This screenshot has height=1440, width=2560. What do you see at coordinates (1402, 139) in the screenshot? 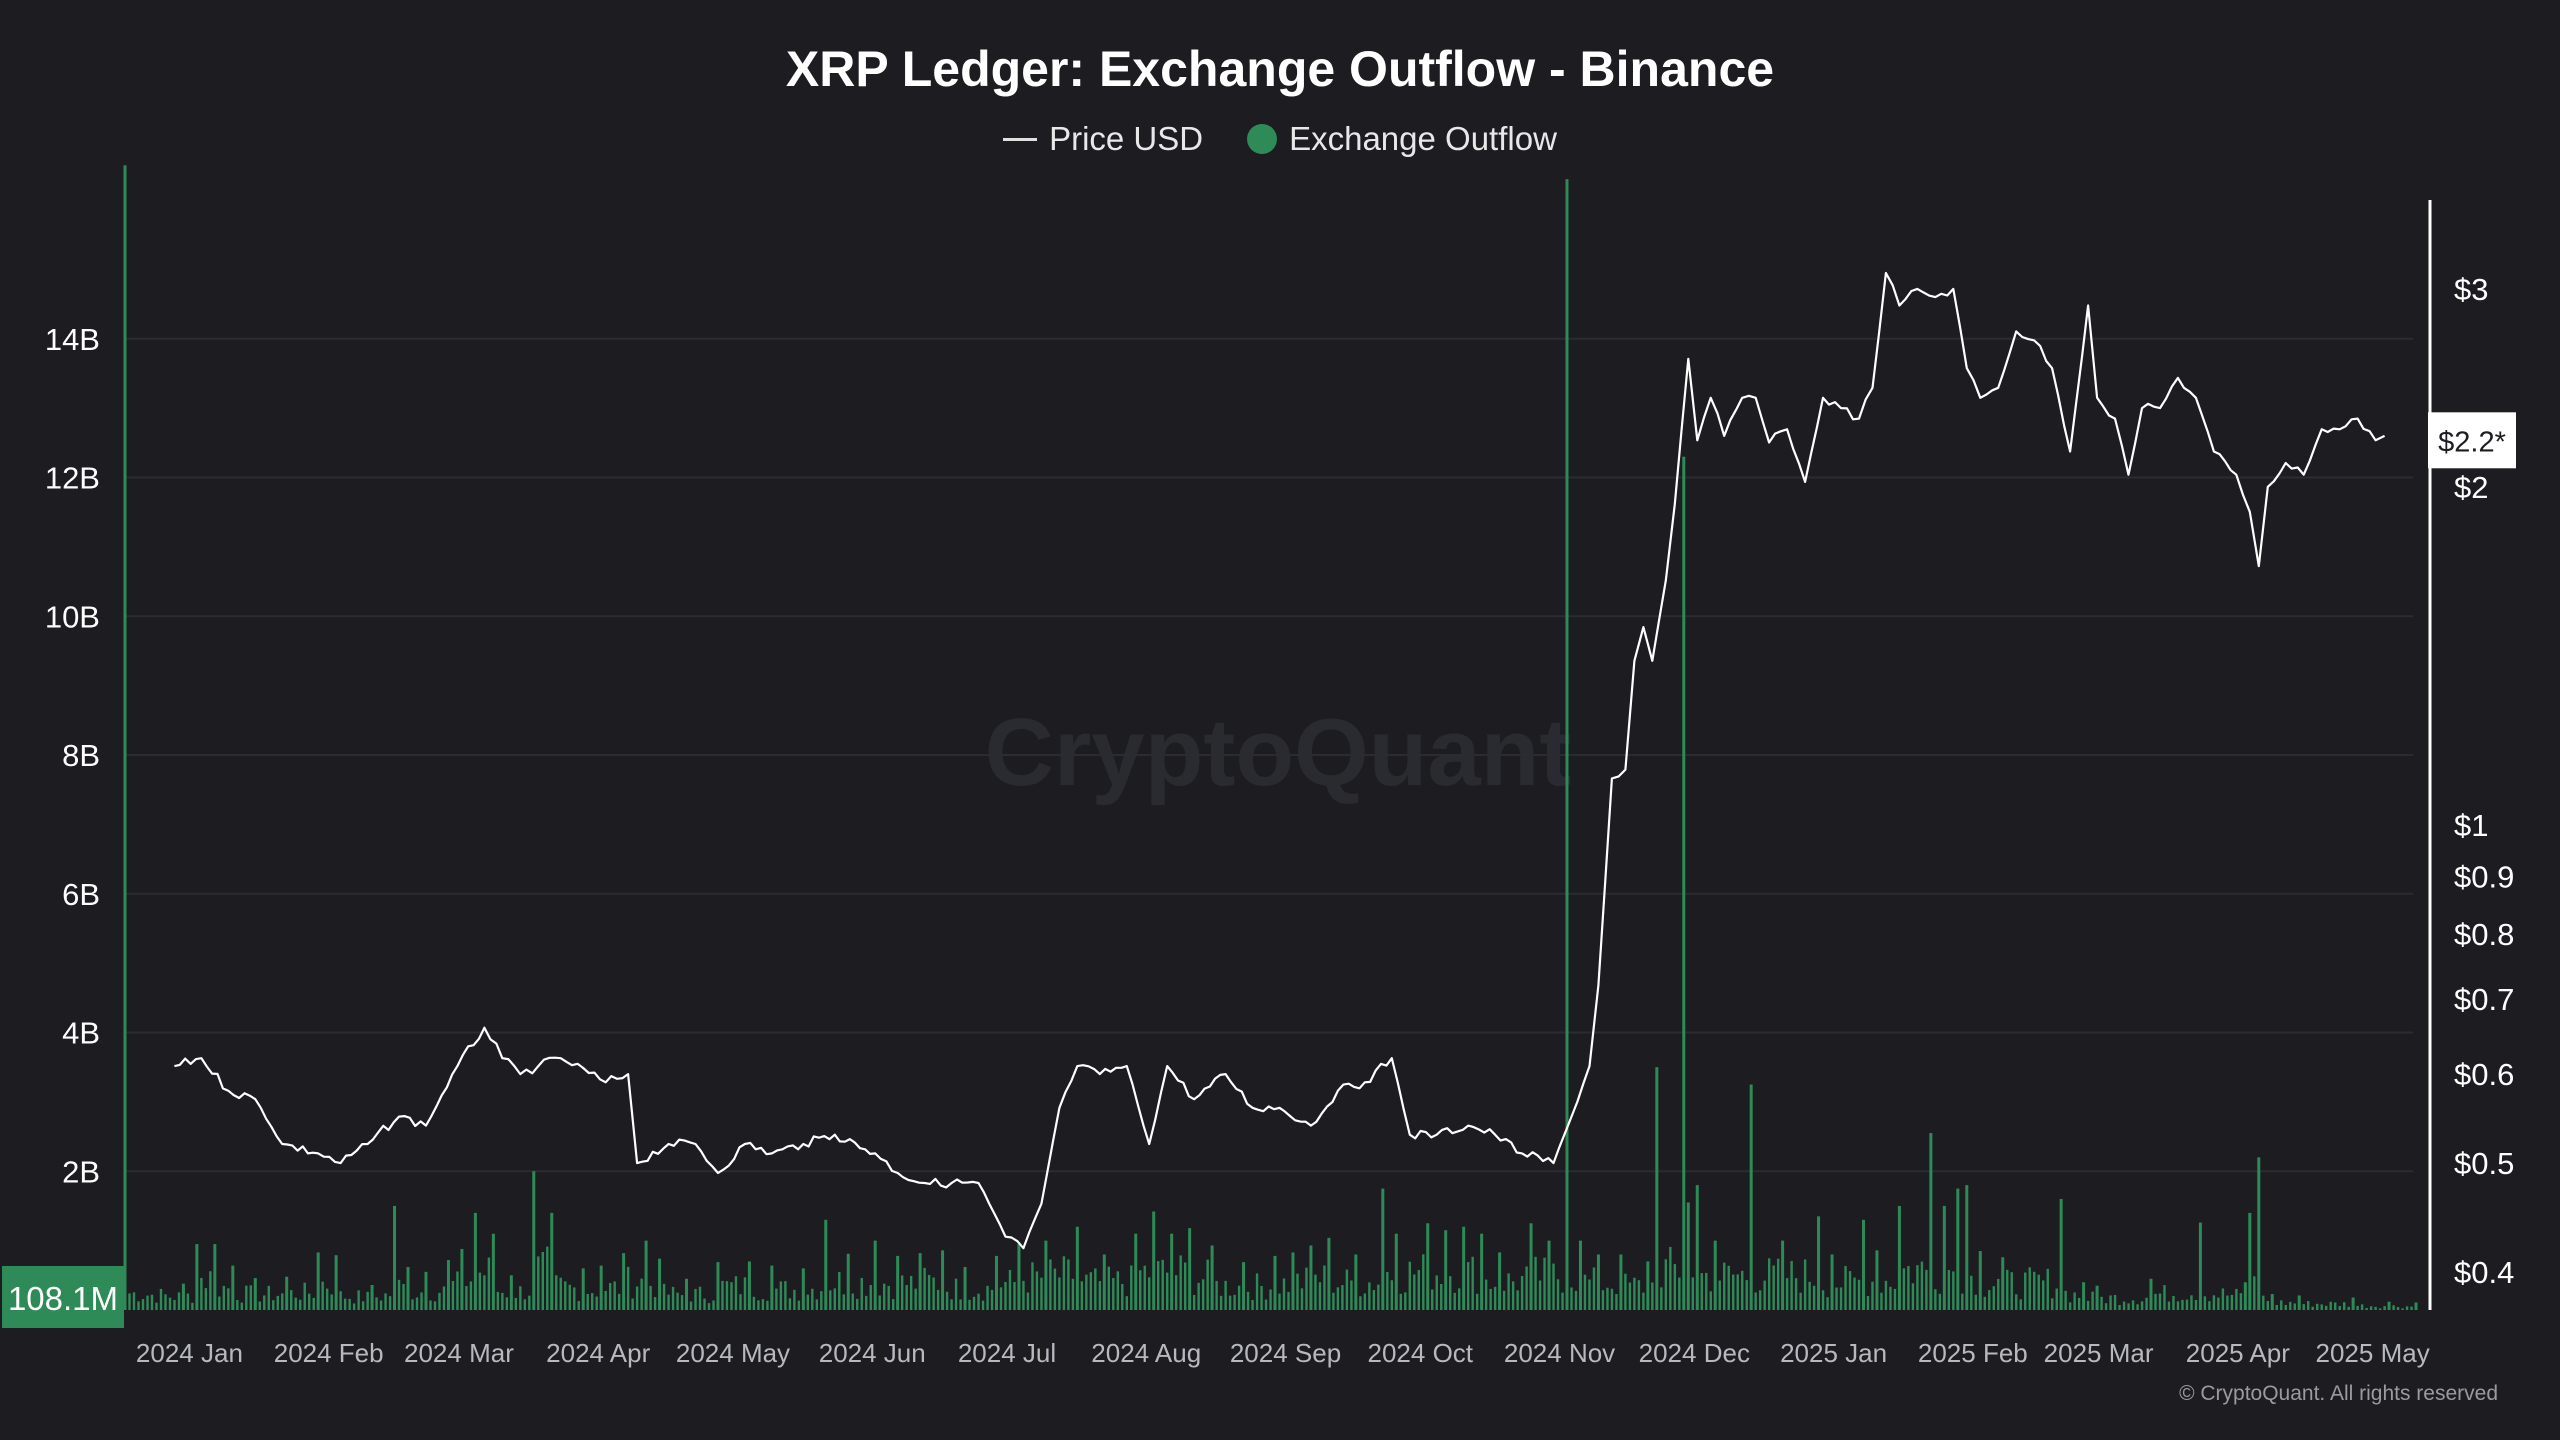
I see `legend-item-outflow: Exchange Outflow` at bounding box center [1402, 139].